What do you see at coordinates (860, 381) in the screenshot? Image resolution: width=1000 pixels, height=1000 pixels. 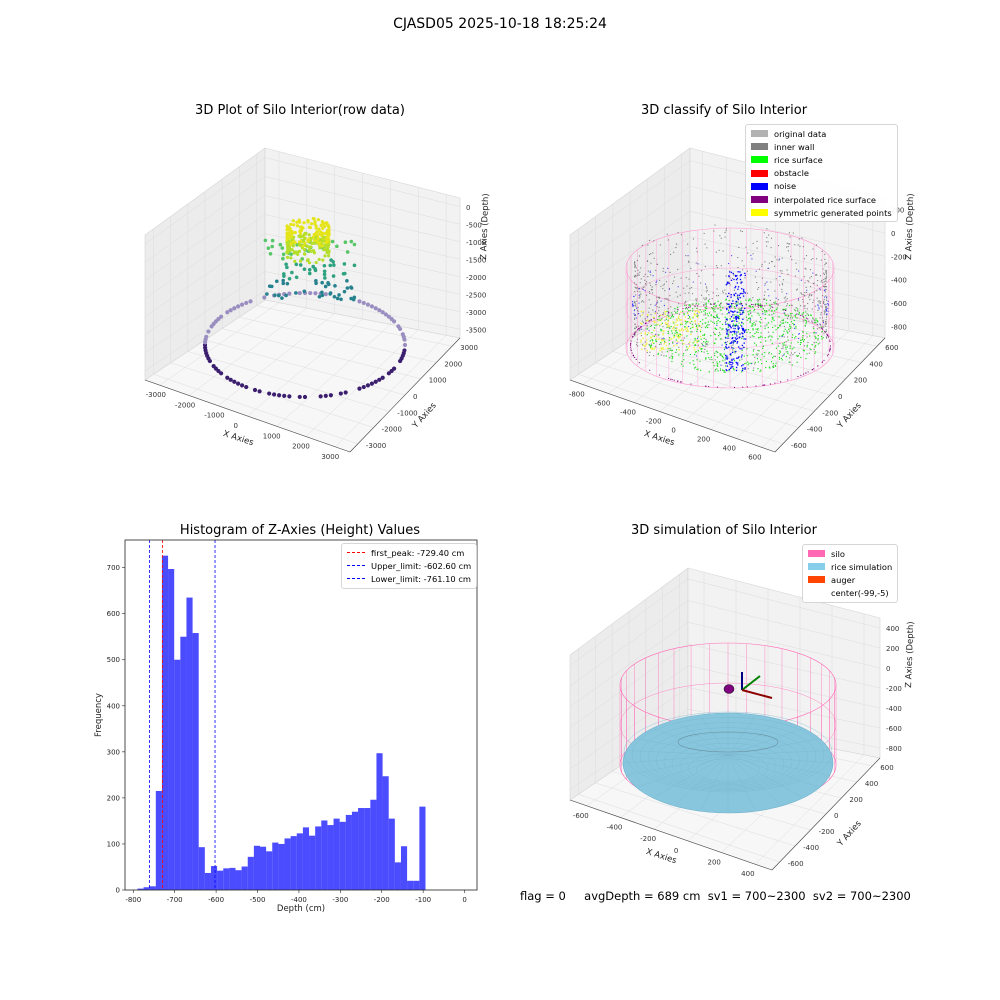 I see `cls-y-tick-label: 200` at bounding box center [860, 381].